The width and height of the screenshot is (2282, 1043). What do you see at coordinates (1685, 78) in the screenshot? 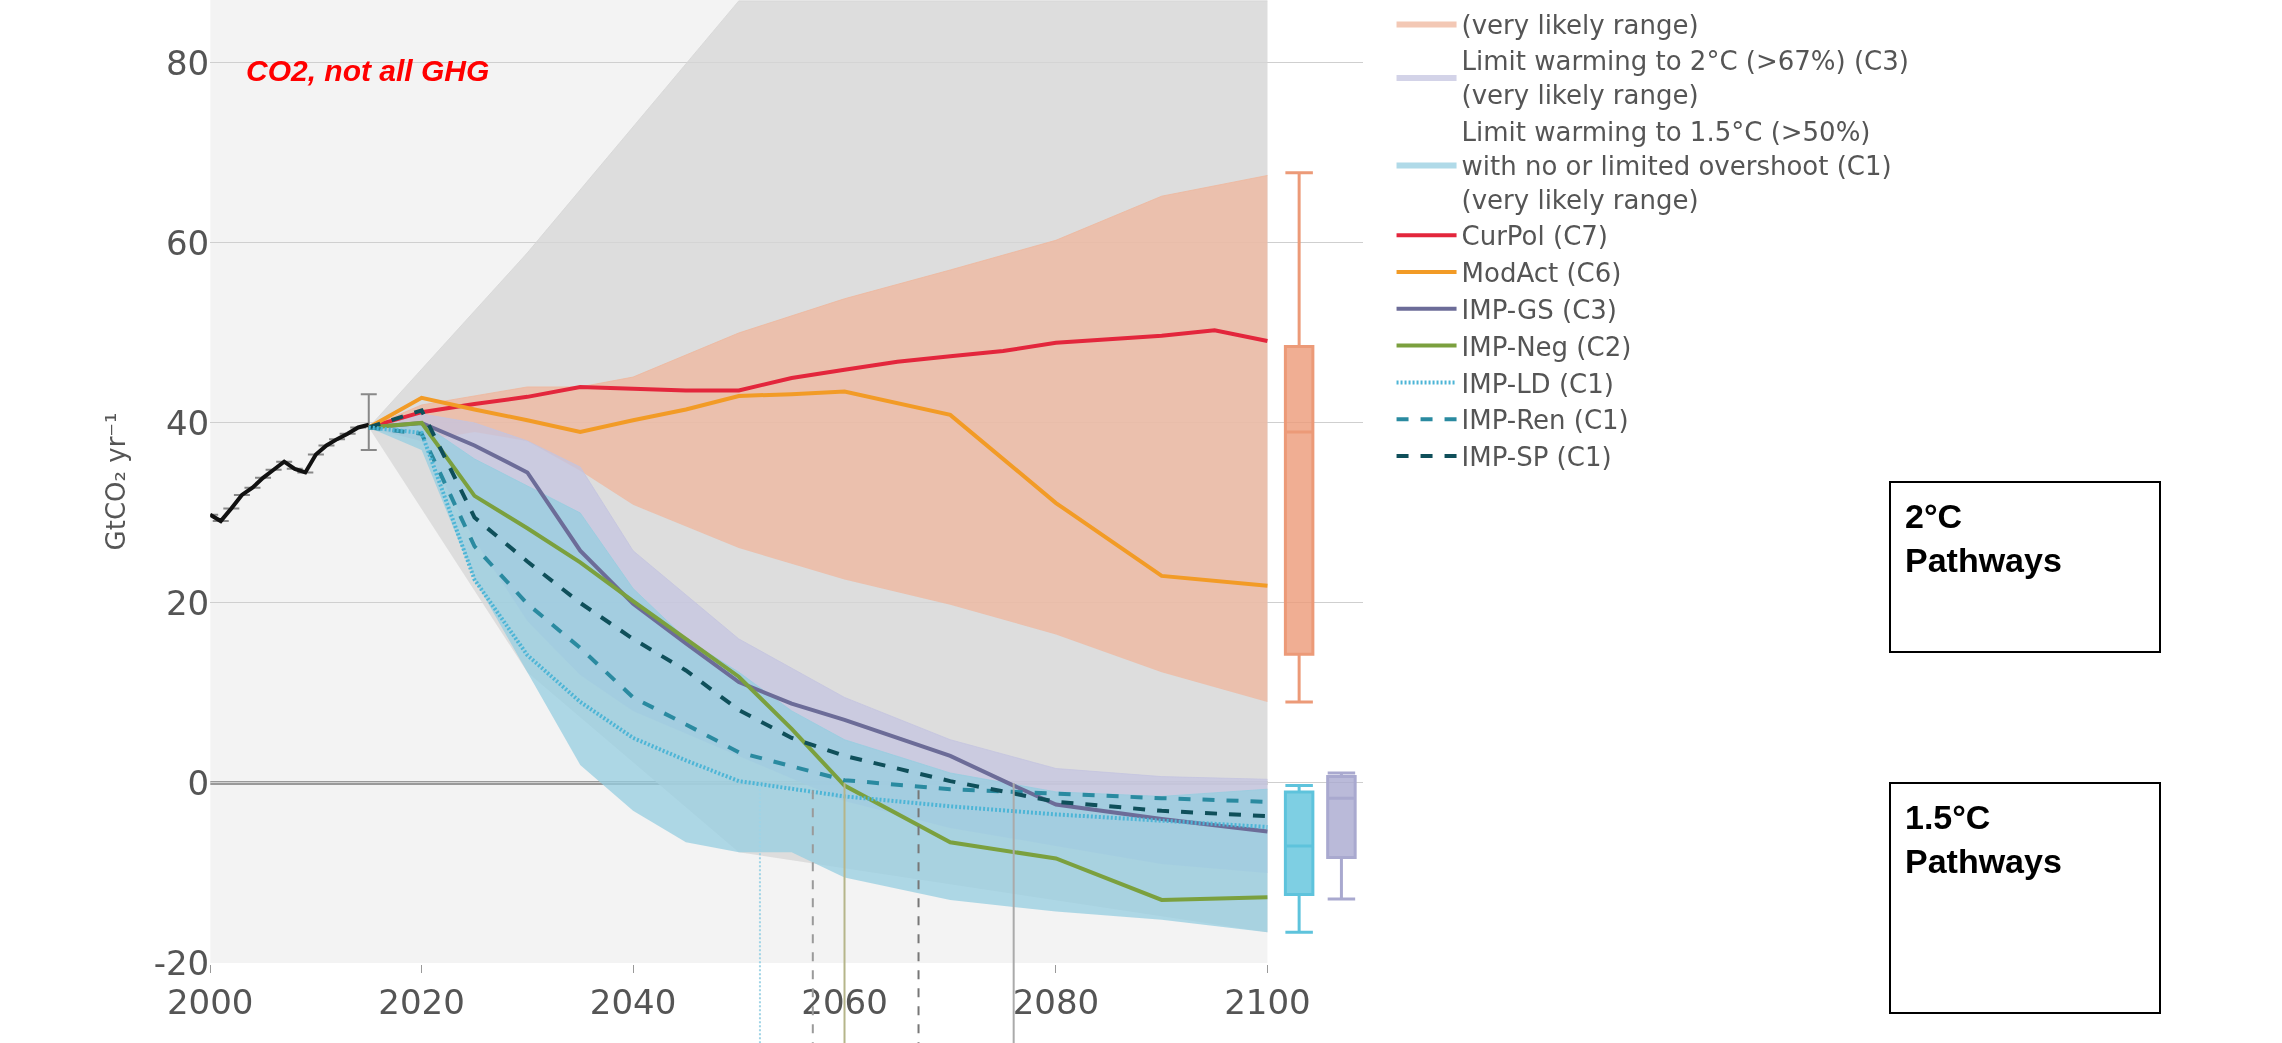
I see `legend-label: Limit warming to 2°C (>67%) (C3) (very likely range)` at bounding box center [1685, 78].